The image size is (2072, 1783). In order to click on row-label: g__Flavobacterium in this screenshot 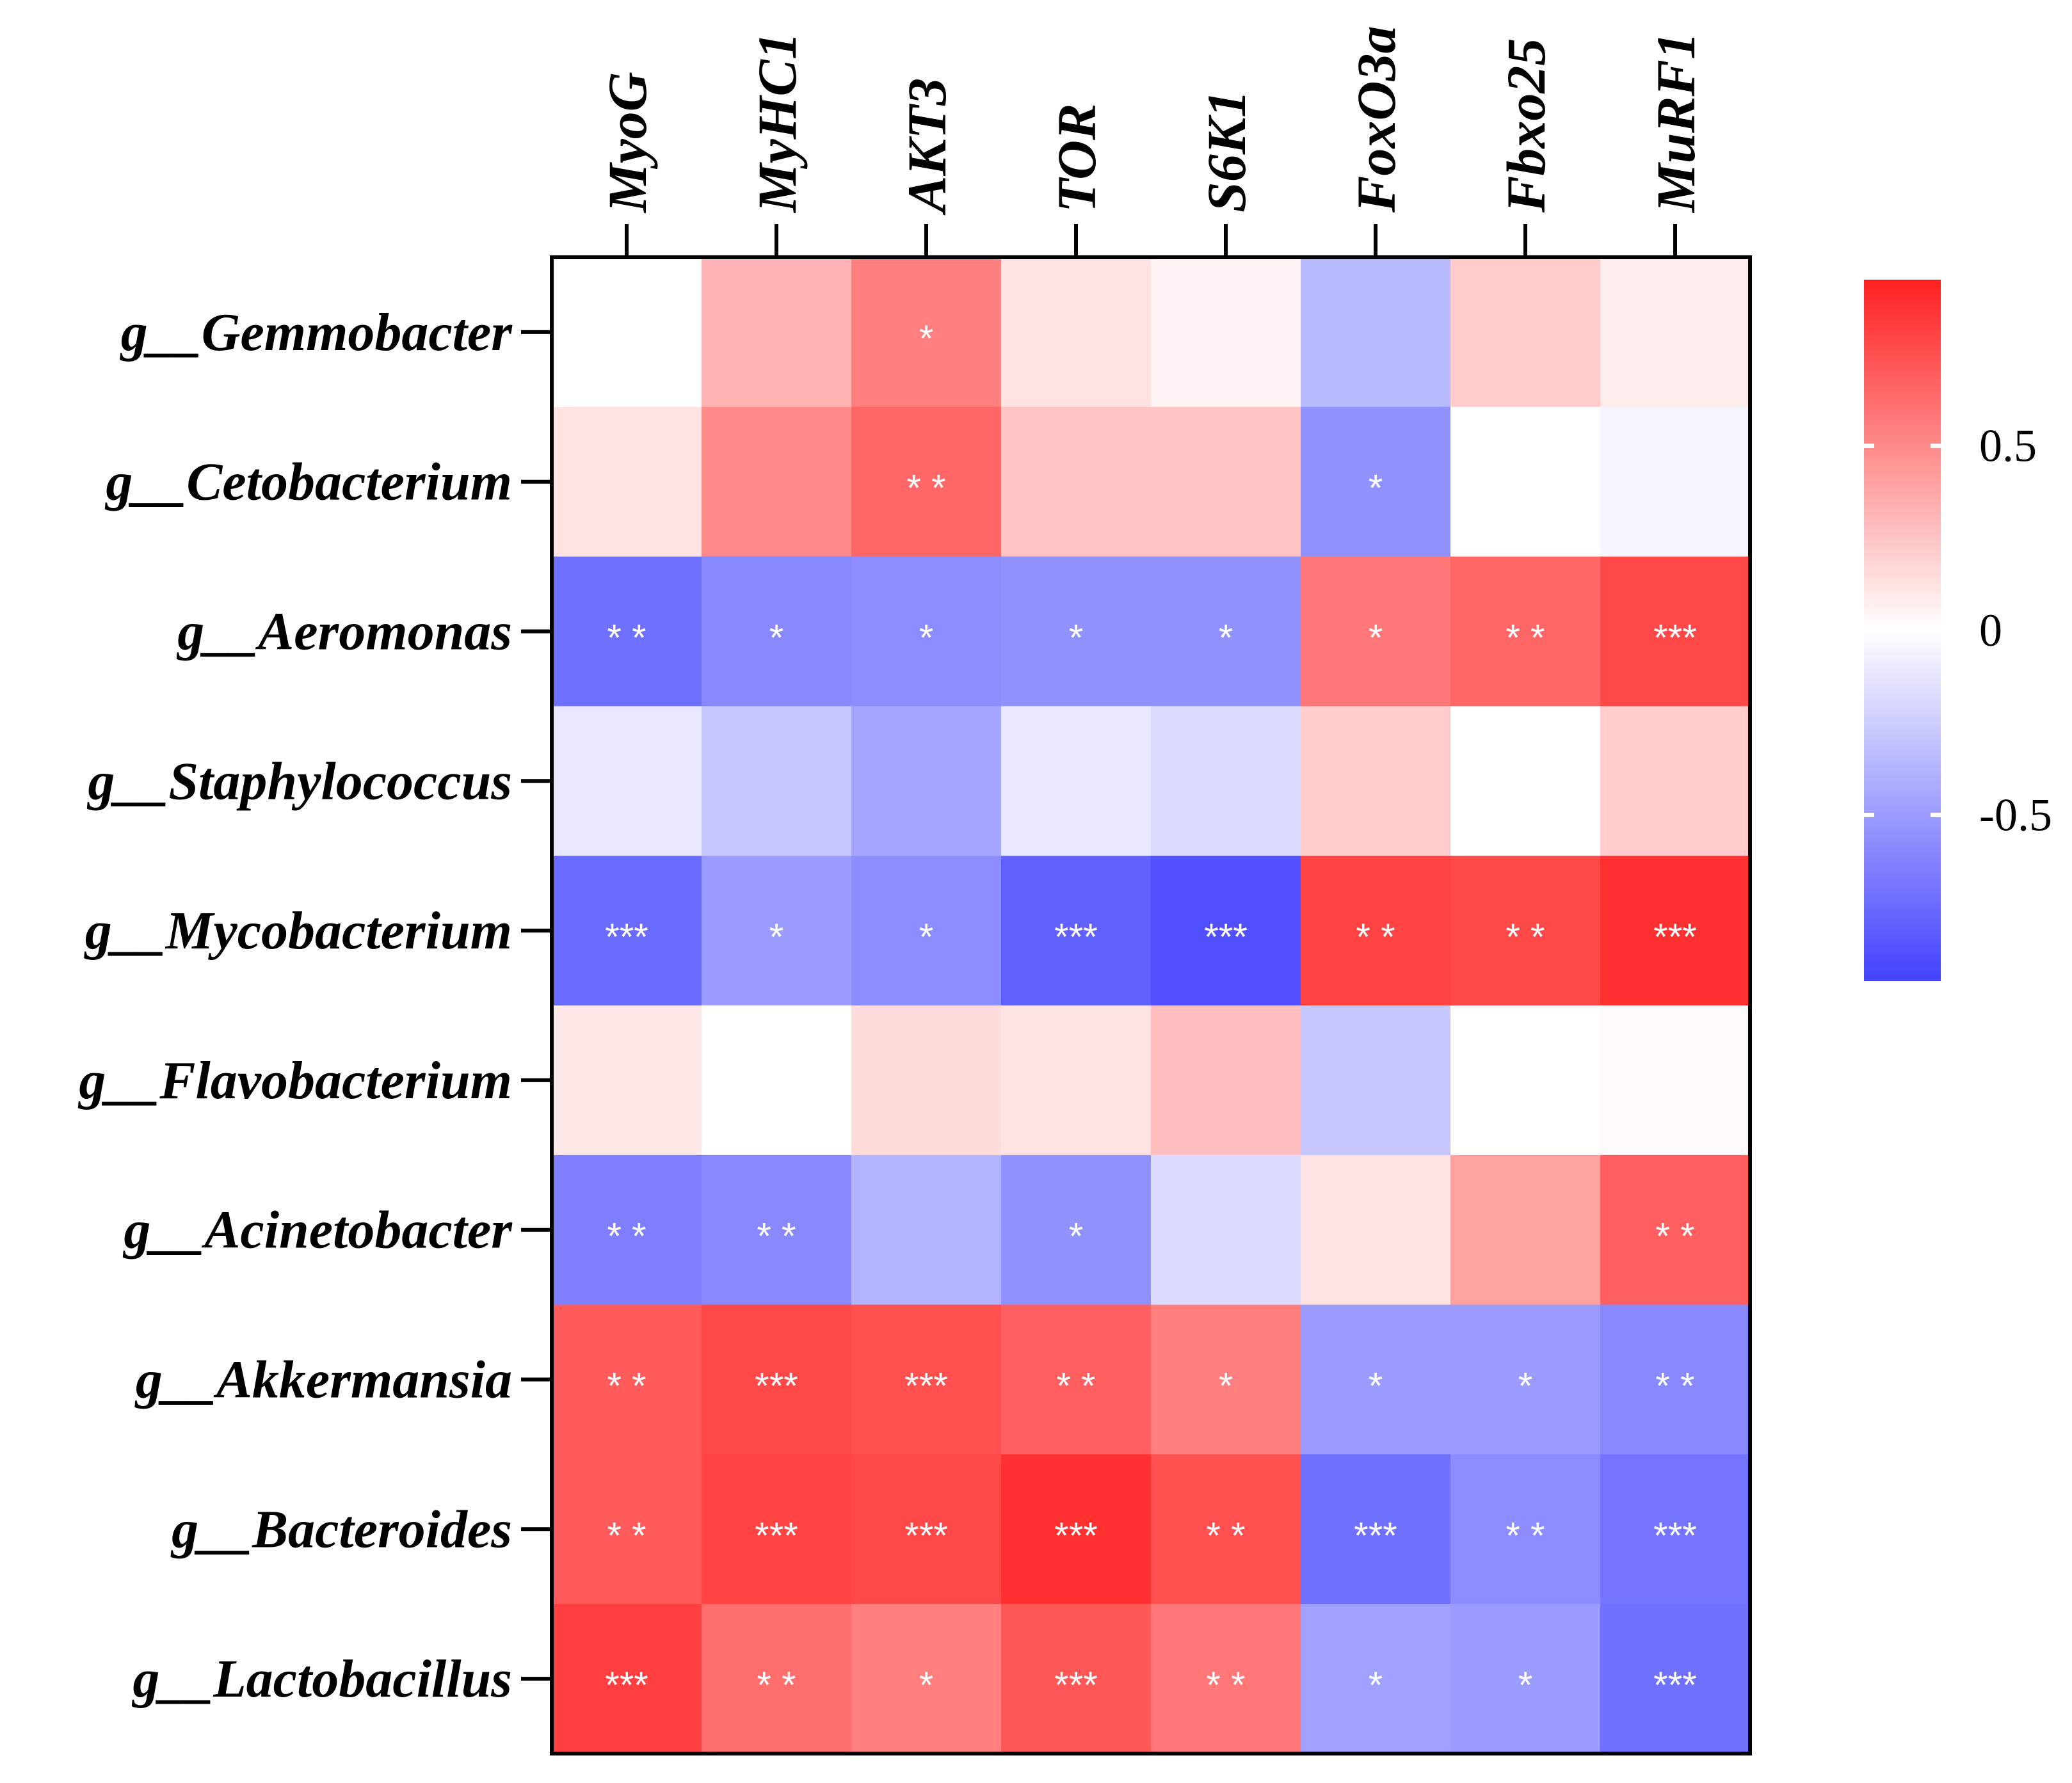, I will do `click(294, 1080)`.